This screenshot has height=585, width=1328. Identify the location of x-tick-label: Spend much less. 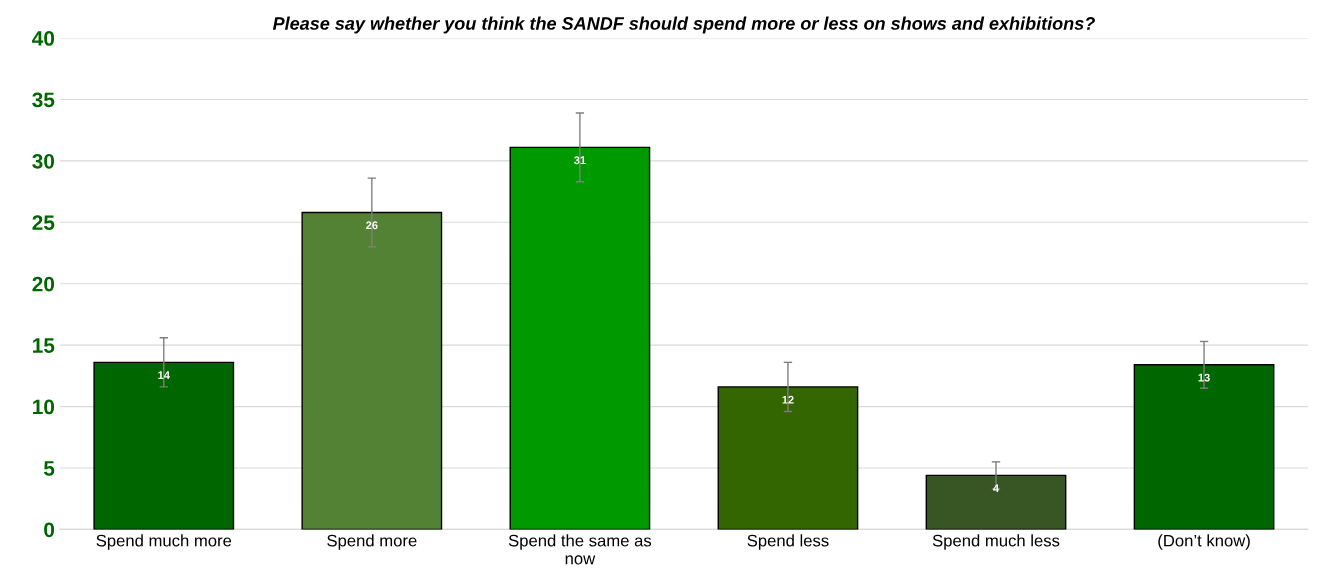
(996, 542).